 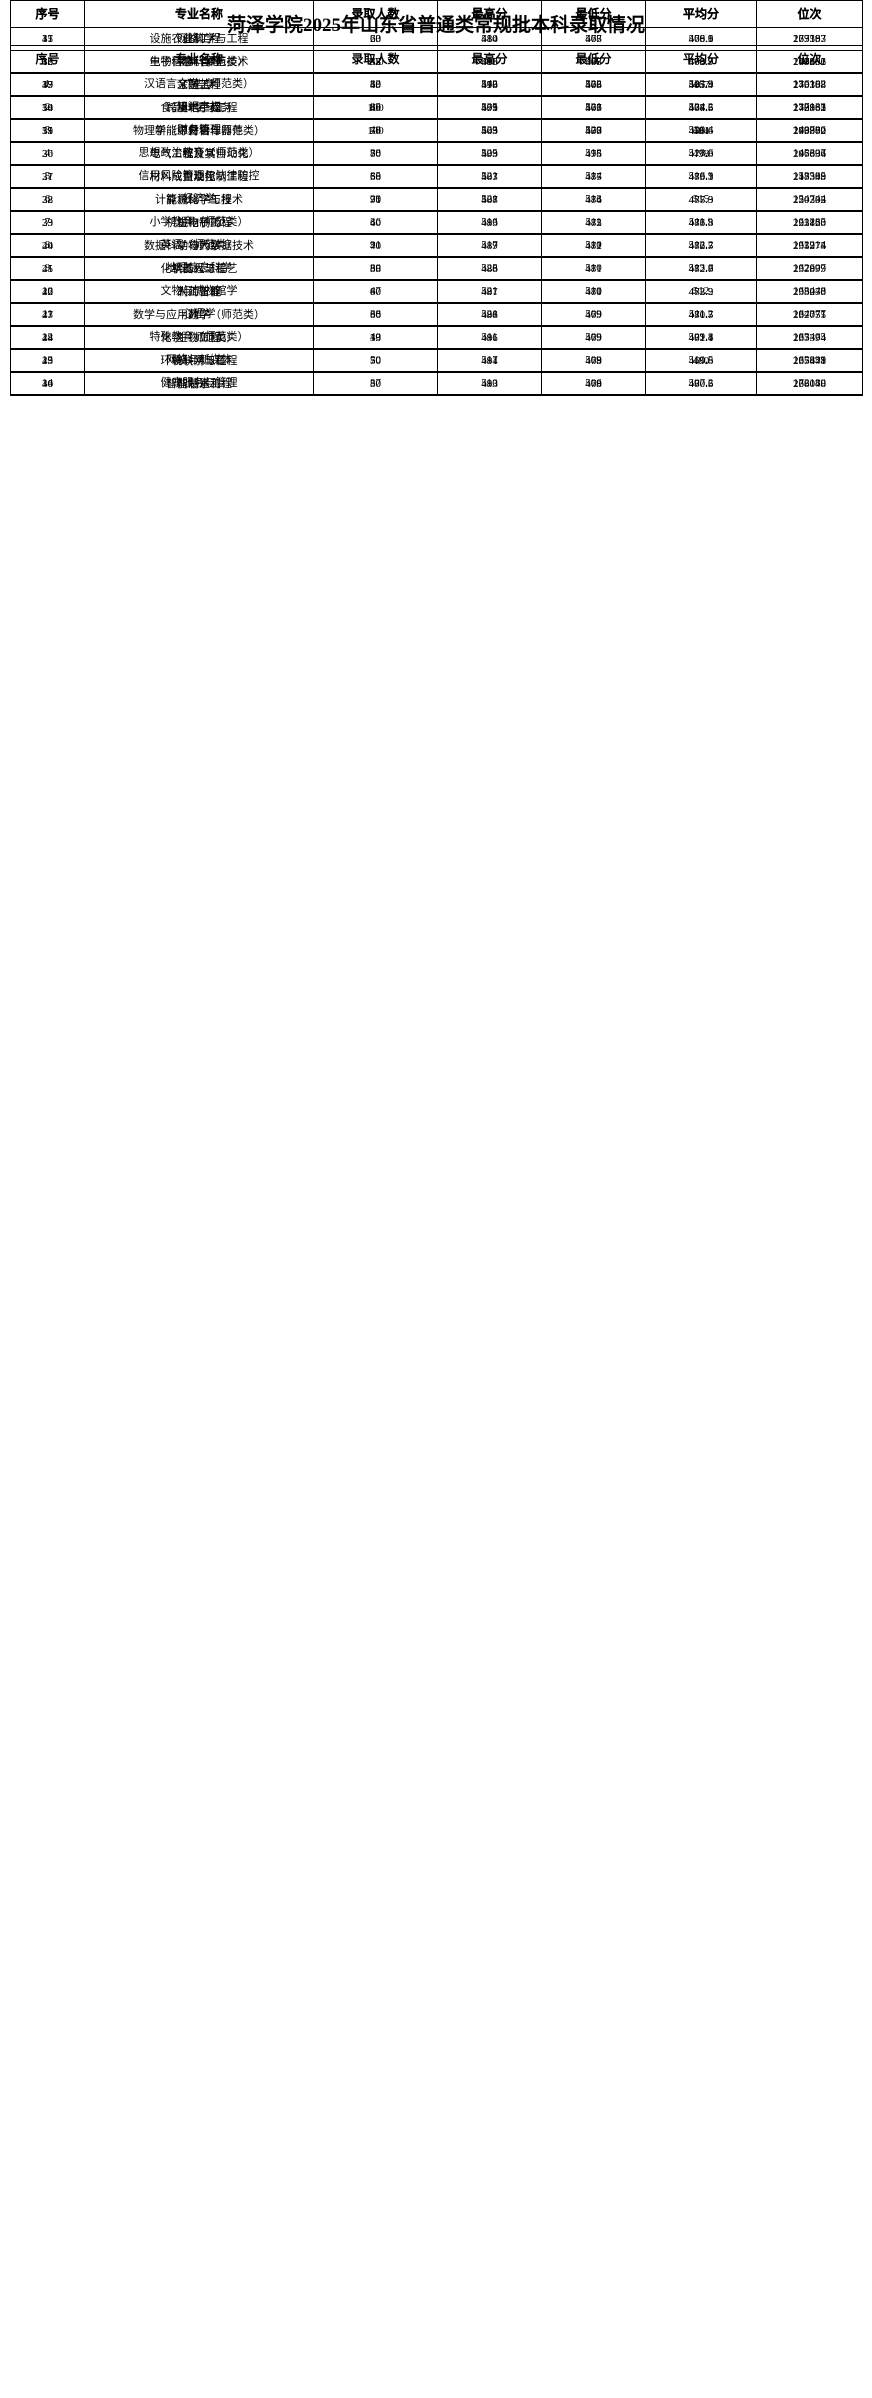 I want to click on cell-rank: 266048, so click(x=809, y=384).